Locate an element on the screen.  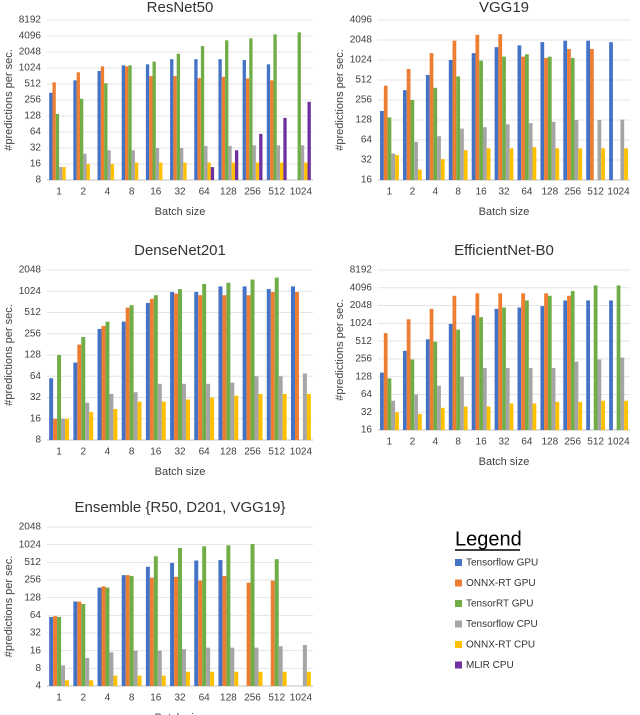
y-tick-label: 512 is located at coordinates (32, 84).